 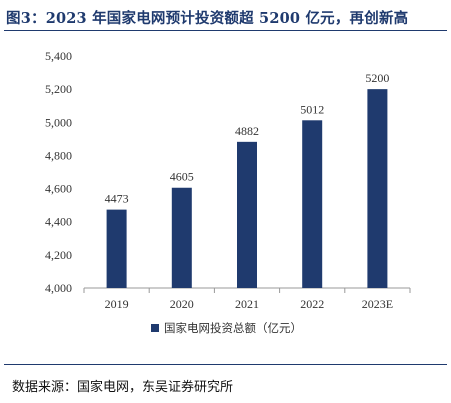 I want to click on y-tick-label: 5,400, so click(x=58, y=56).